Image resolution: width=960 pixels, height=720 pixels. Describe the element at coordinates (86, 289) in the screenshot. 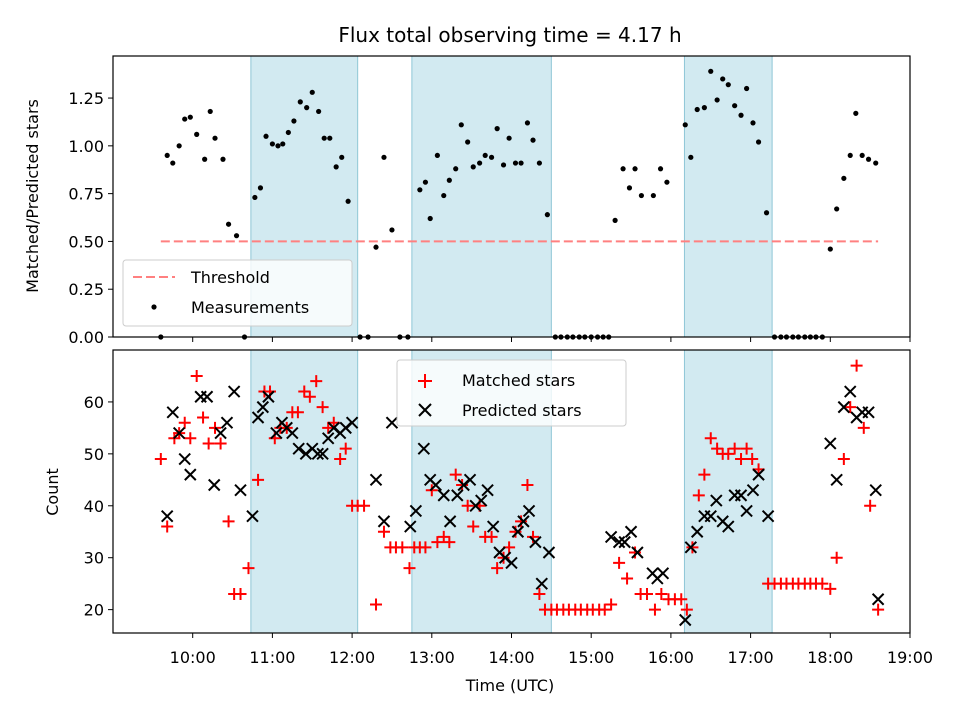

I see `y-tick-label: 0.25` at that location.